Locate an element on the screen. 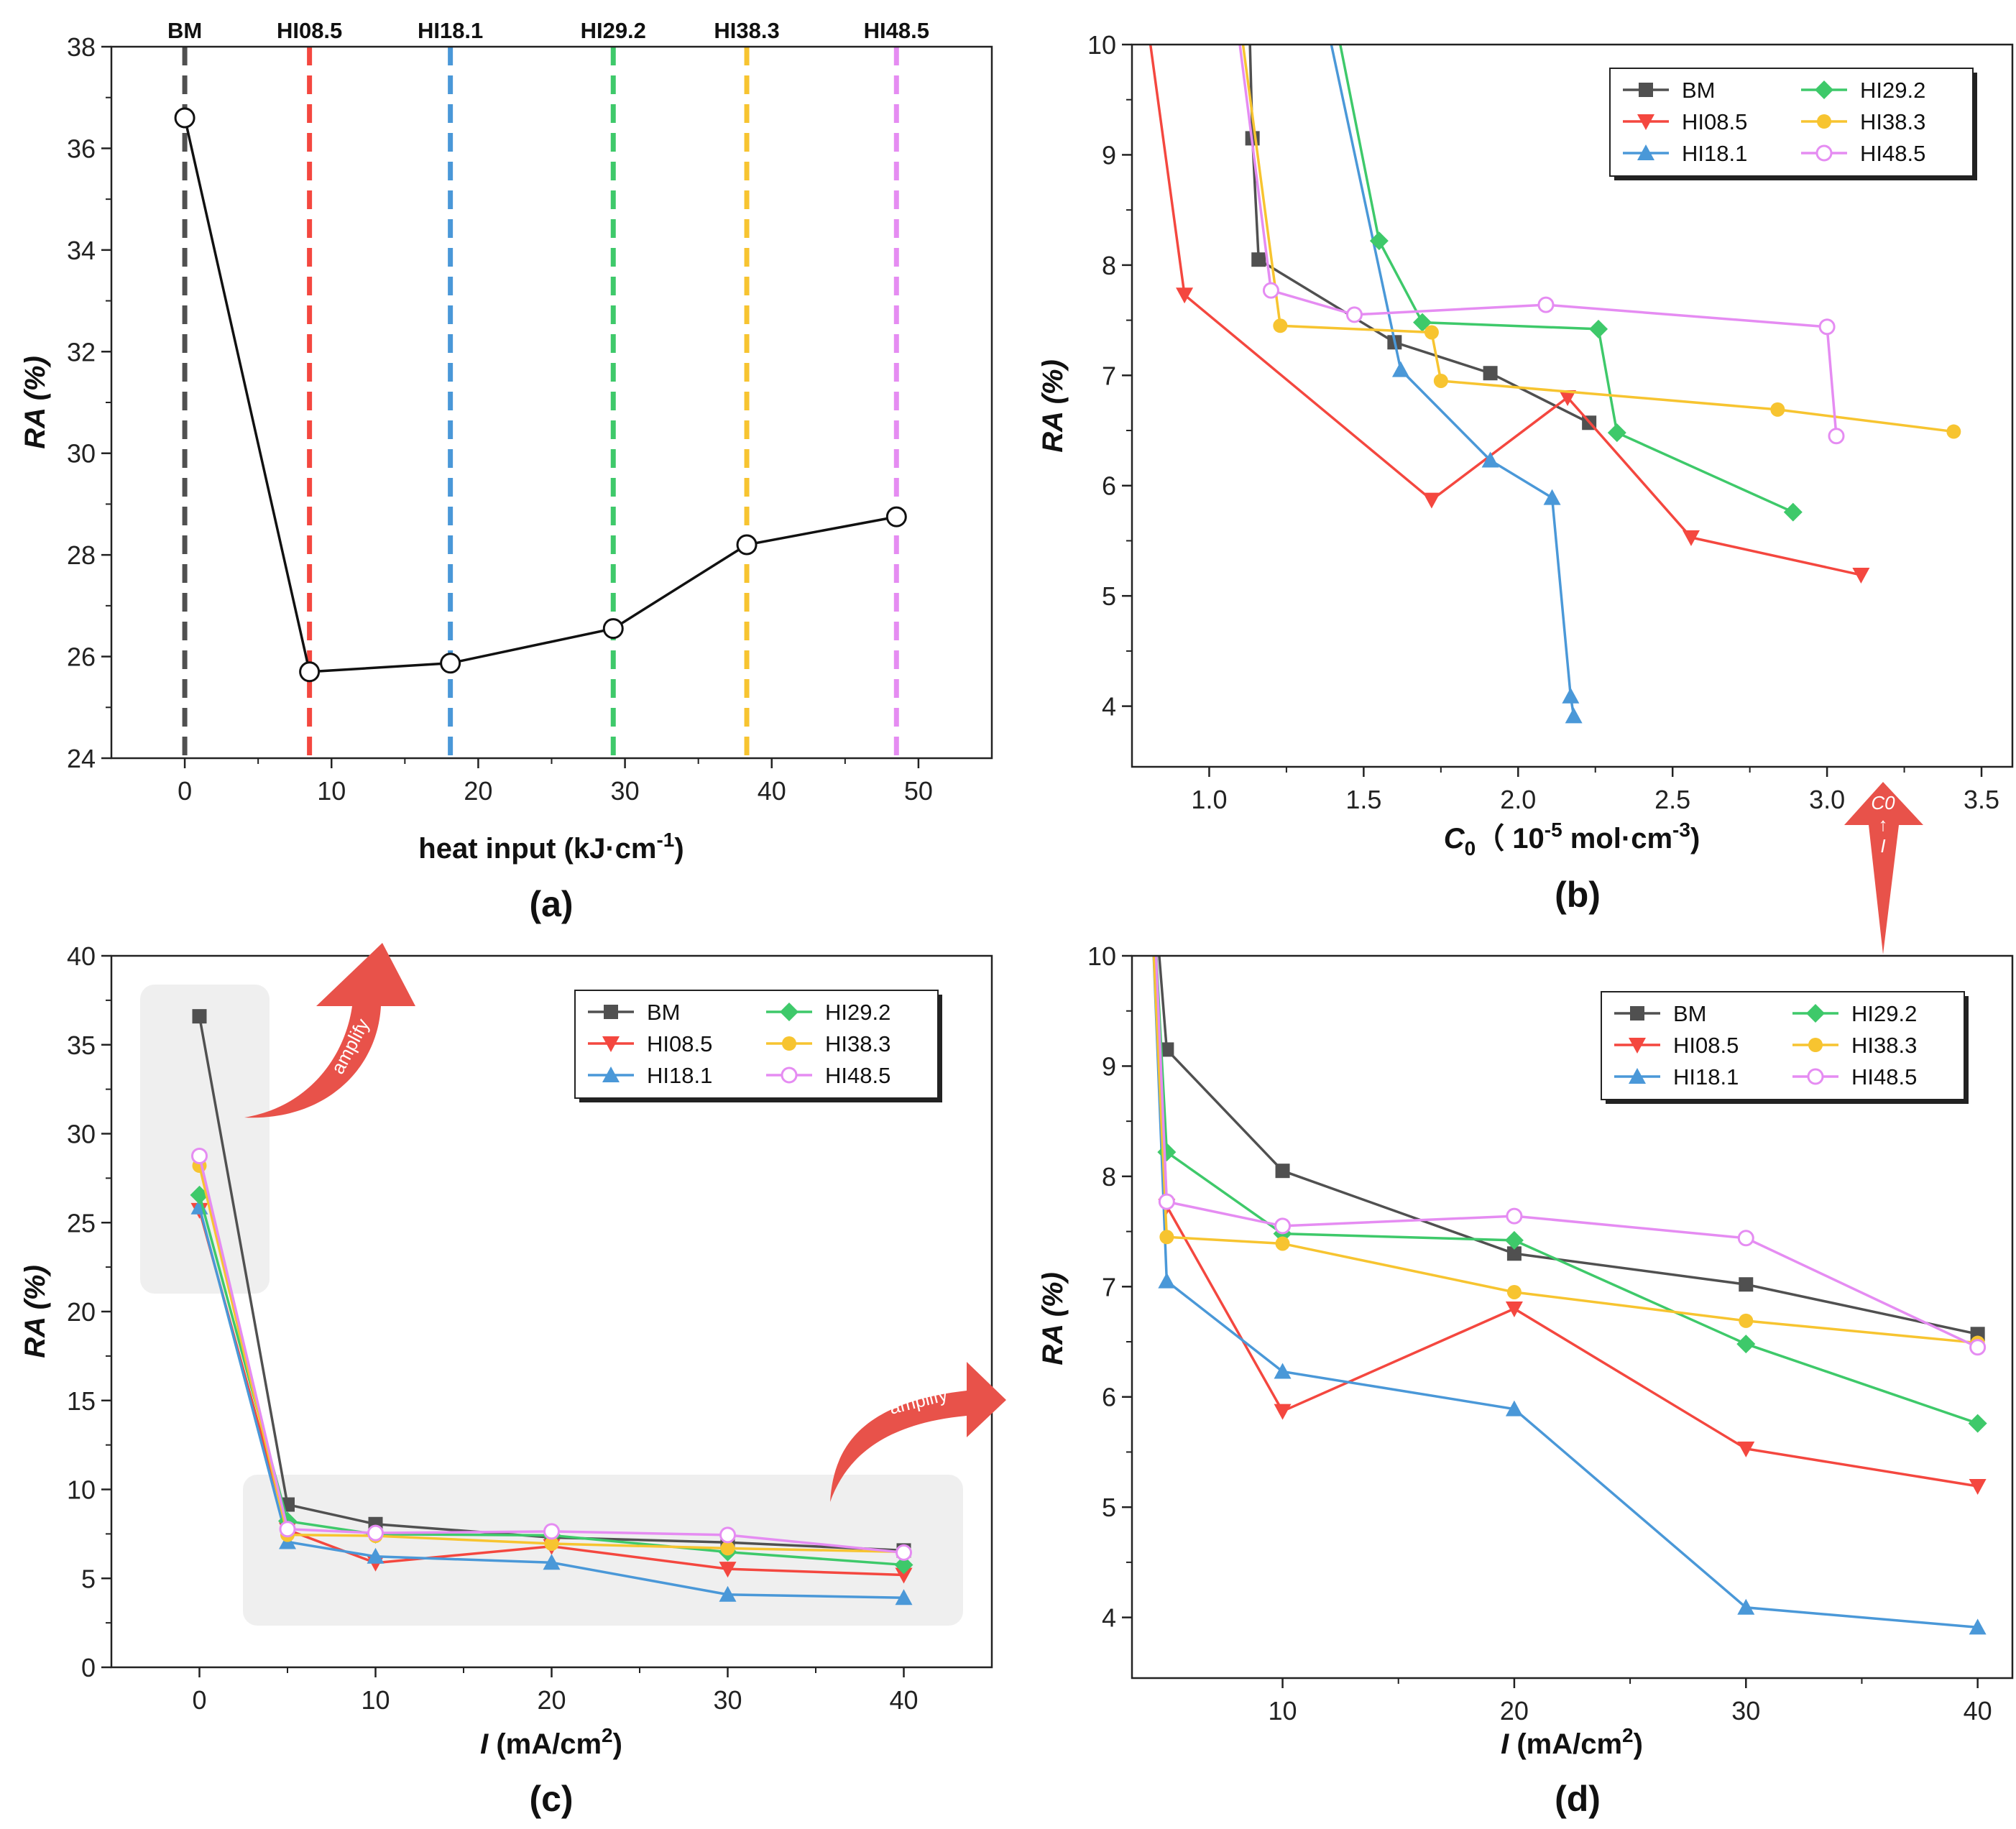 The image size is (2016, 1829). panel-label-d: (d) is located at coordinates (1578, 1799).